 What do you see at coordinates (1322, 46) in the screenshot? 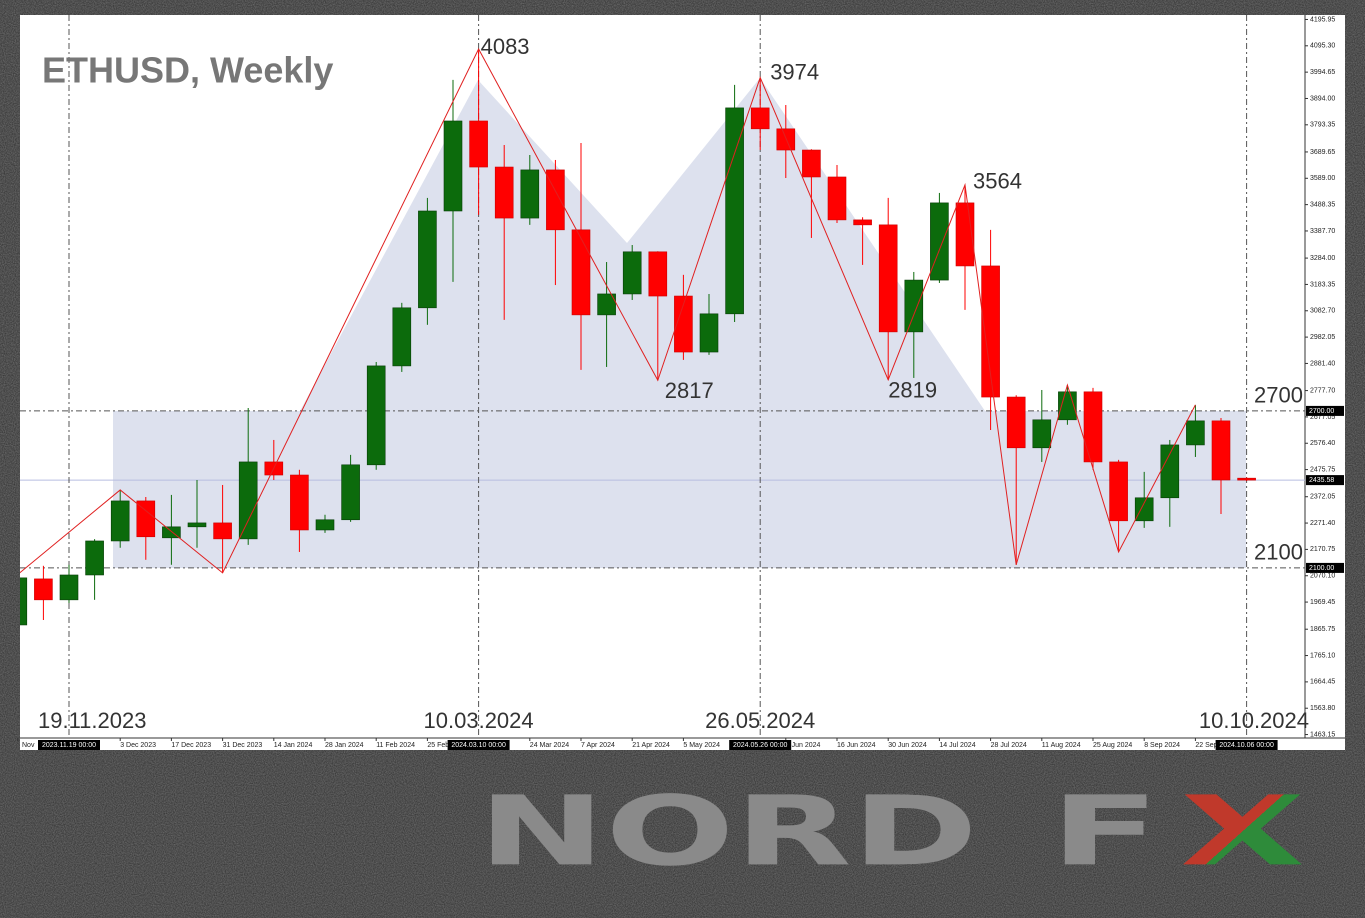
I see `y-tick-label: 4095.30` at bounding box center [1322, 46].